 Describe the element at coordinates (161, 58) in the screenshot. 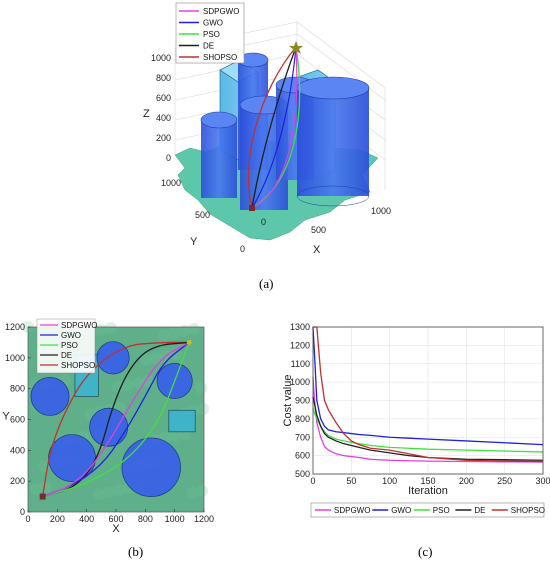

I see `panel-a-z-tick: 1000` at that location.